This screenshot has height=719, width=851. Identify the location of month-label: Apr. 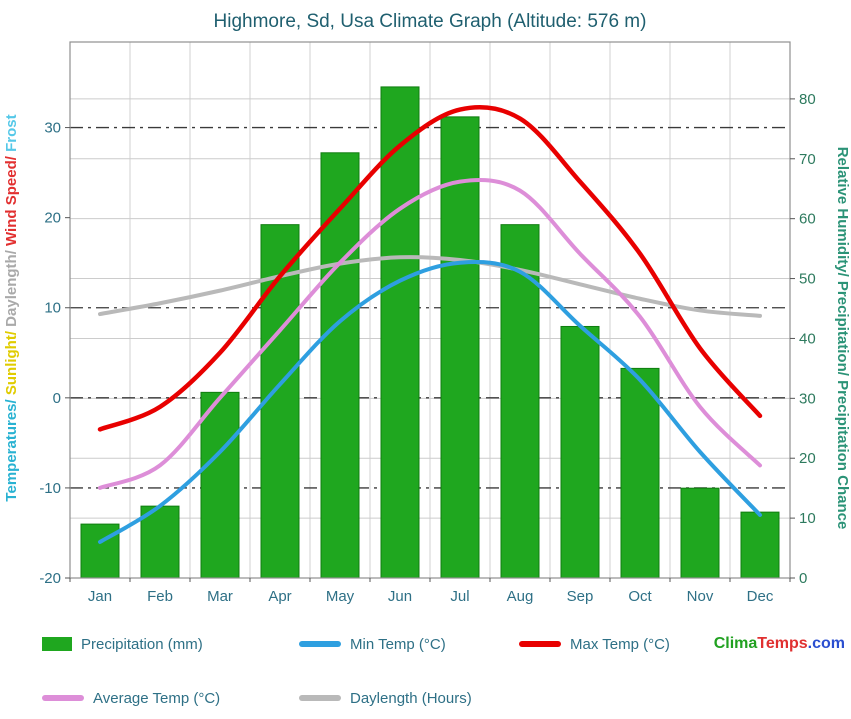
(279, 596).